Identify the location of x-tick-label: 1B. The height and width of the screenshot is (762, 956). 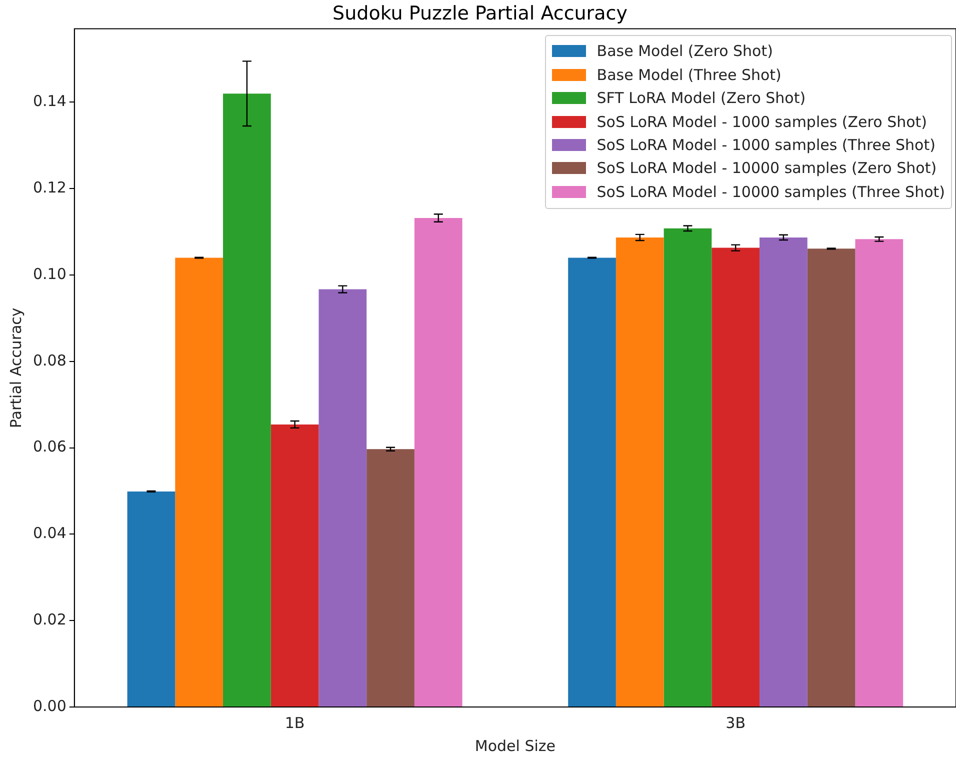
(294, 723).